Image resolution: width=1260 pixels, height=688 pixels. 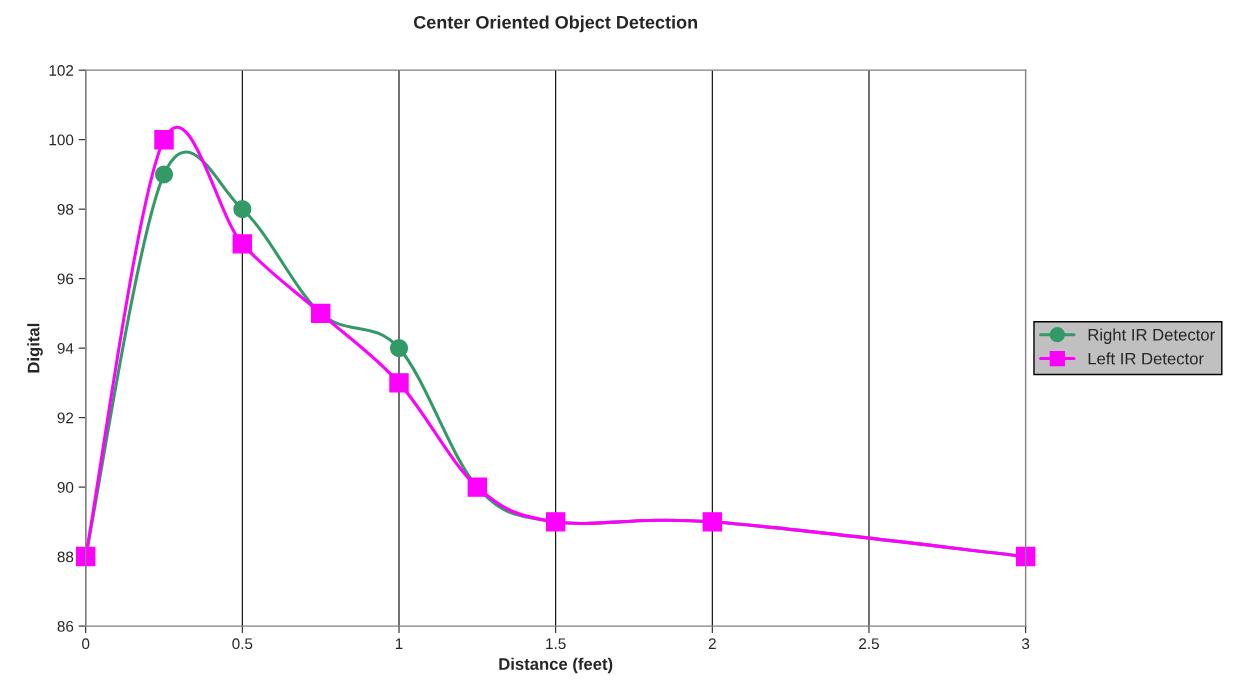 I want to click on y-tick-label: 92, so click(x=65, y=418).